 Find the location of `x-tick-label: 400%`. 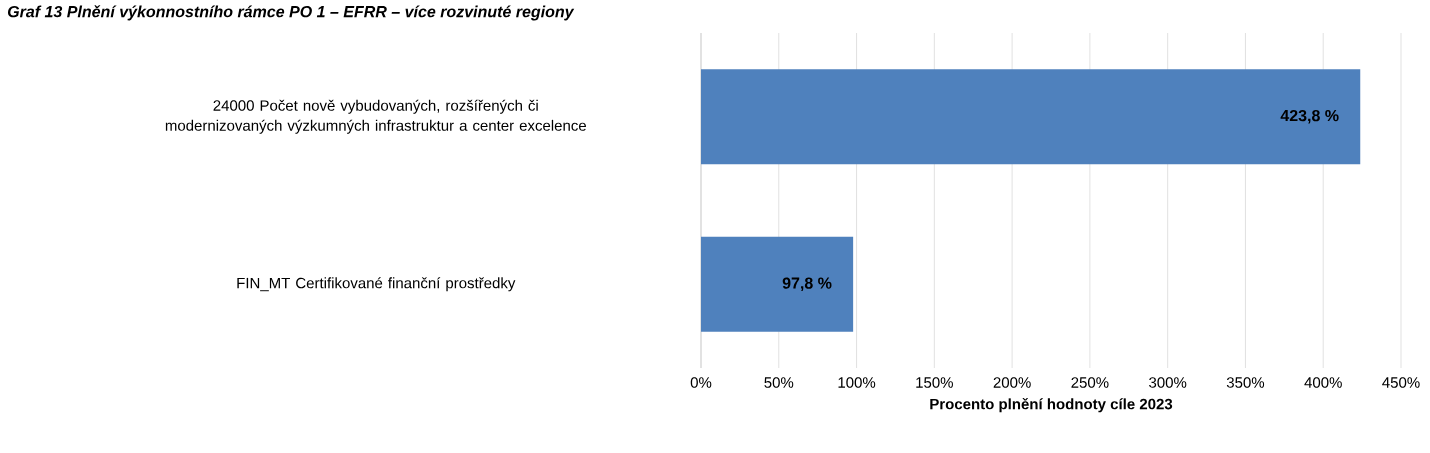

x-tick-label: 400% is located at coordinates (1323, 382).